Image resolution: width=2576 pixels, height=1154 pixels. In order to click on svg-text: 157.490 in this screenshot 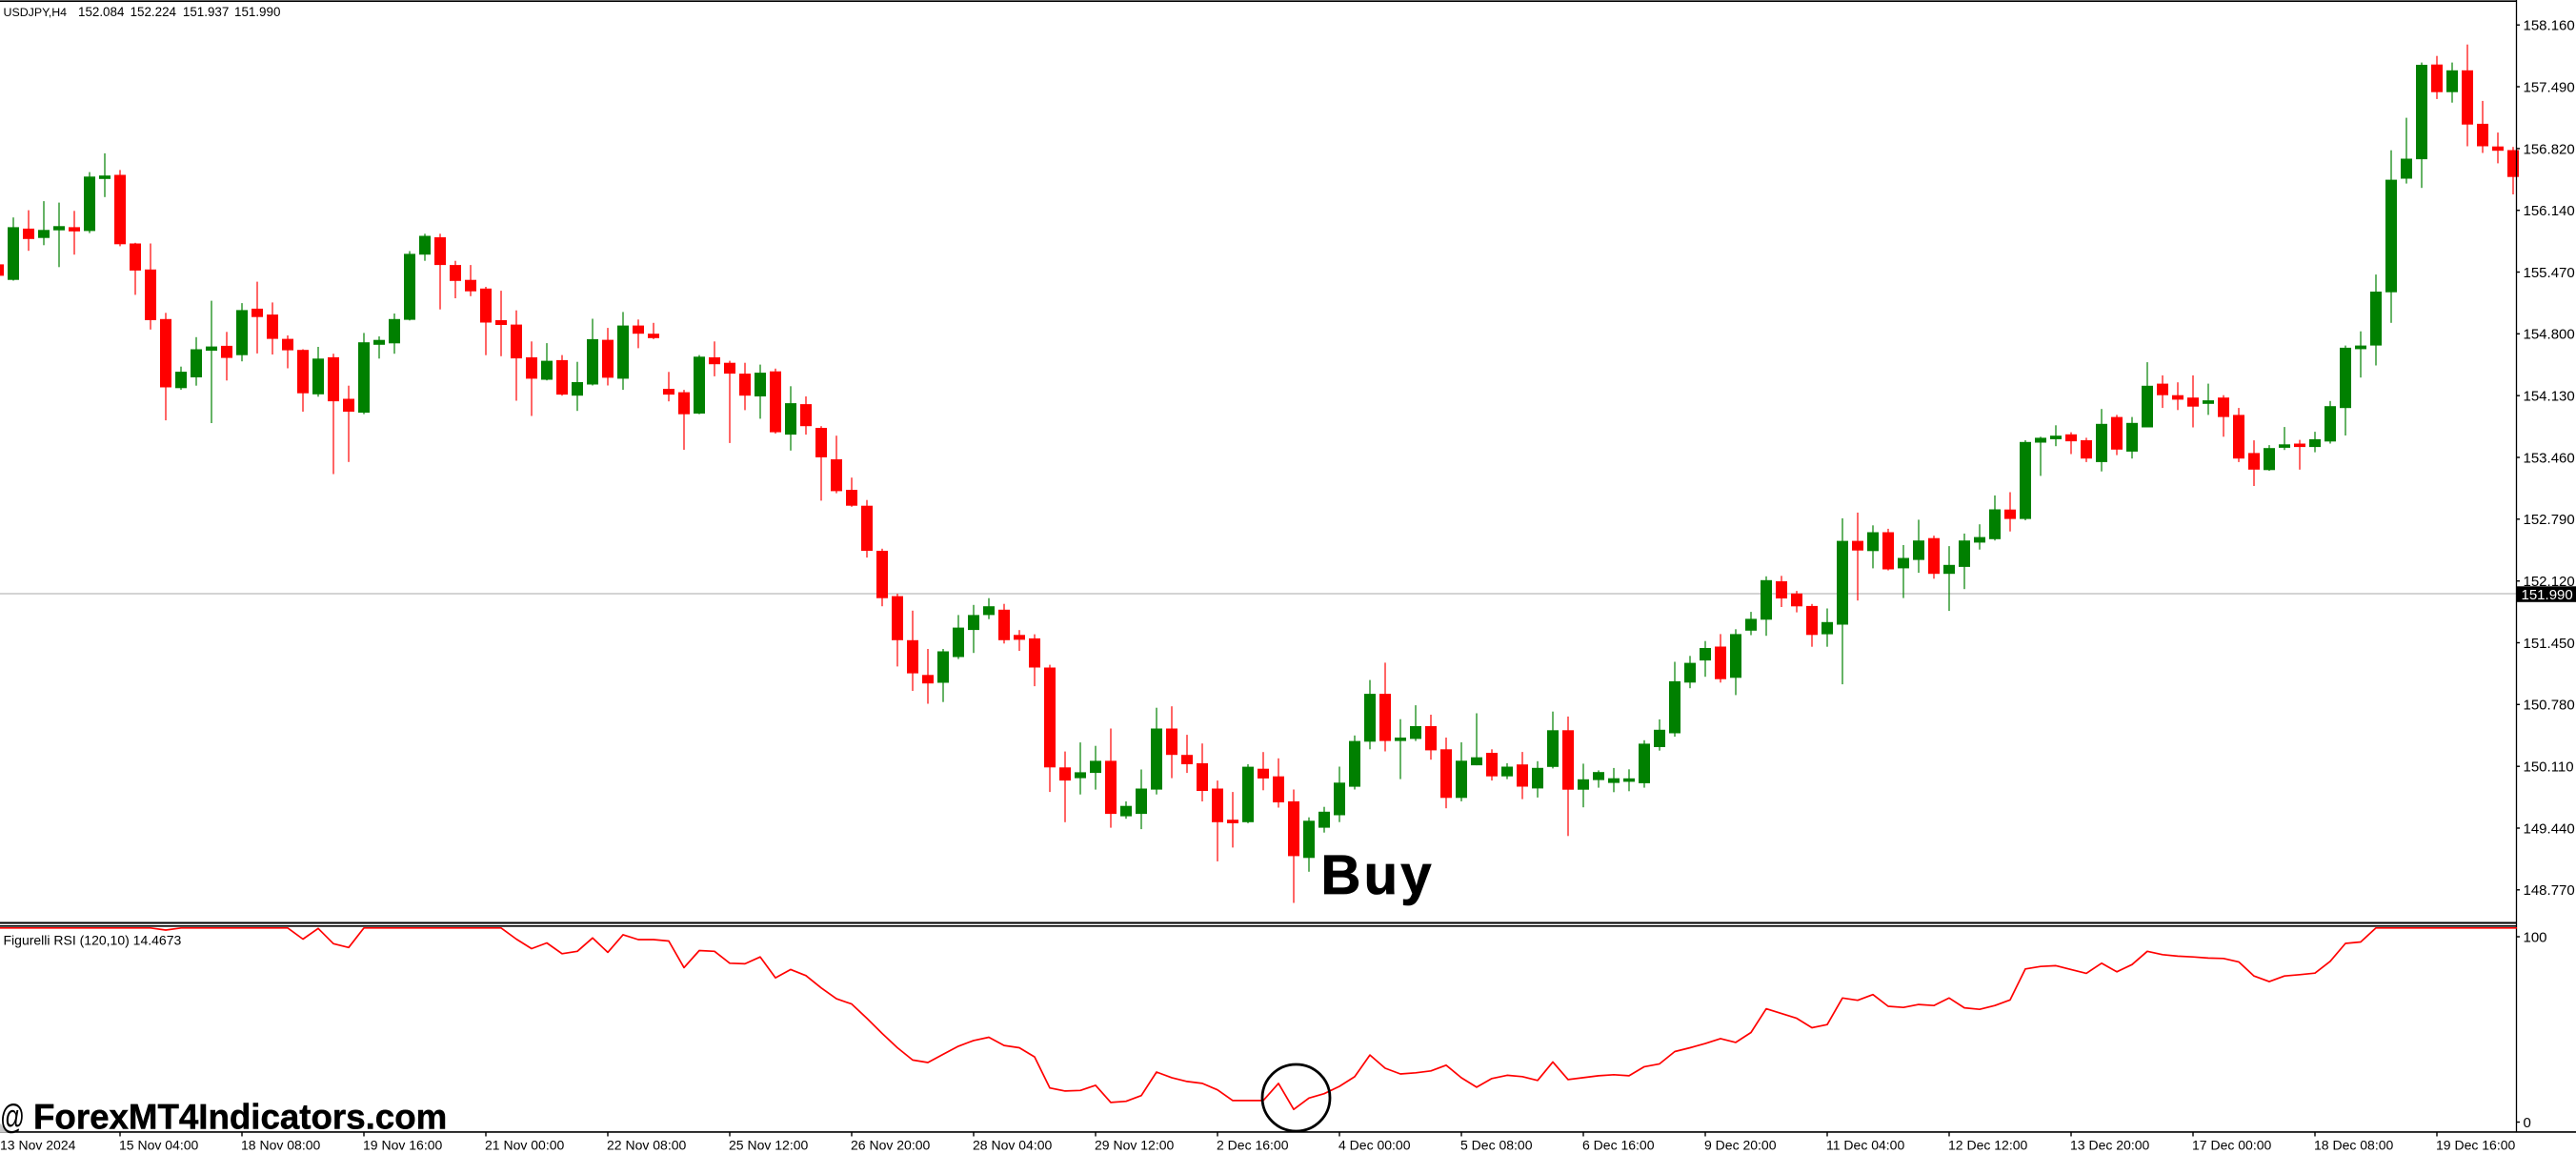, I will do `click(2549, 87)`.